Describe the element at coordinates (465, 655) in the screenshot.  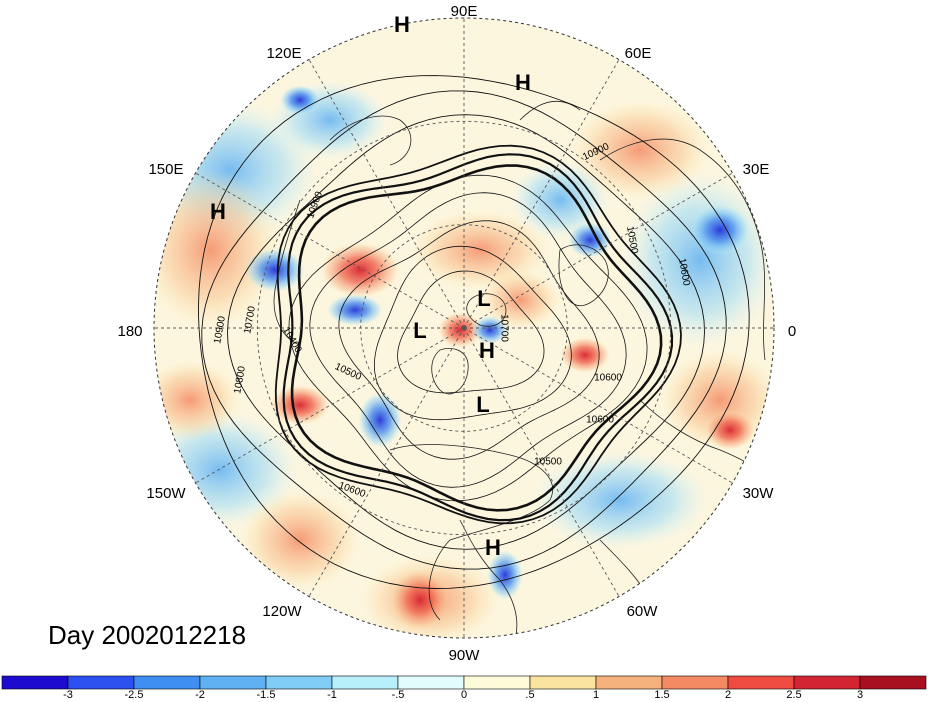
I see `longitude-label: 90W` at that location.